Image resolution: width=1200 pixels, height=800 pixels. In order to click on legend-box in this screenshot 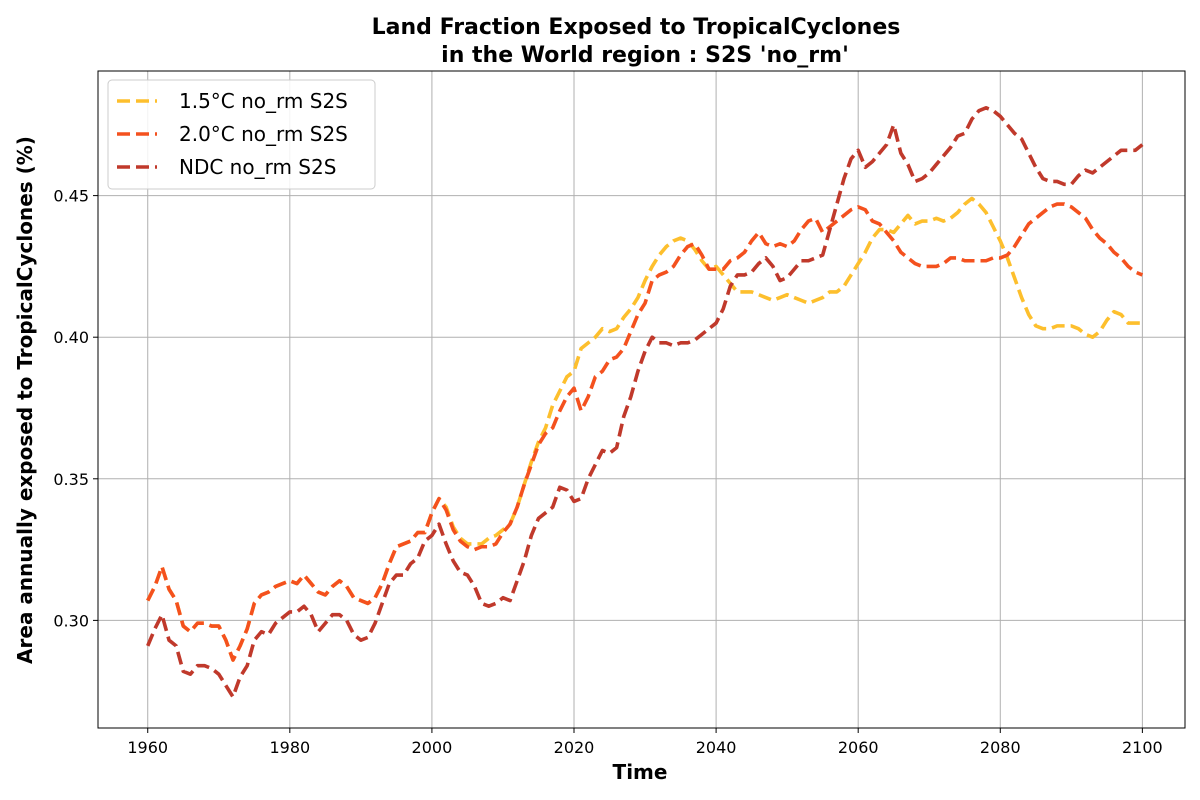, I will do `click(241, 134)`.